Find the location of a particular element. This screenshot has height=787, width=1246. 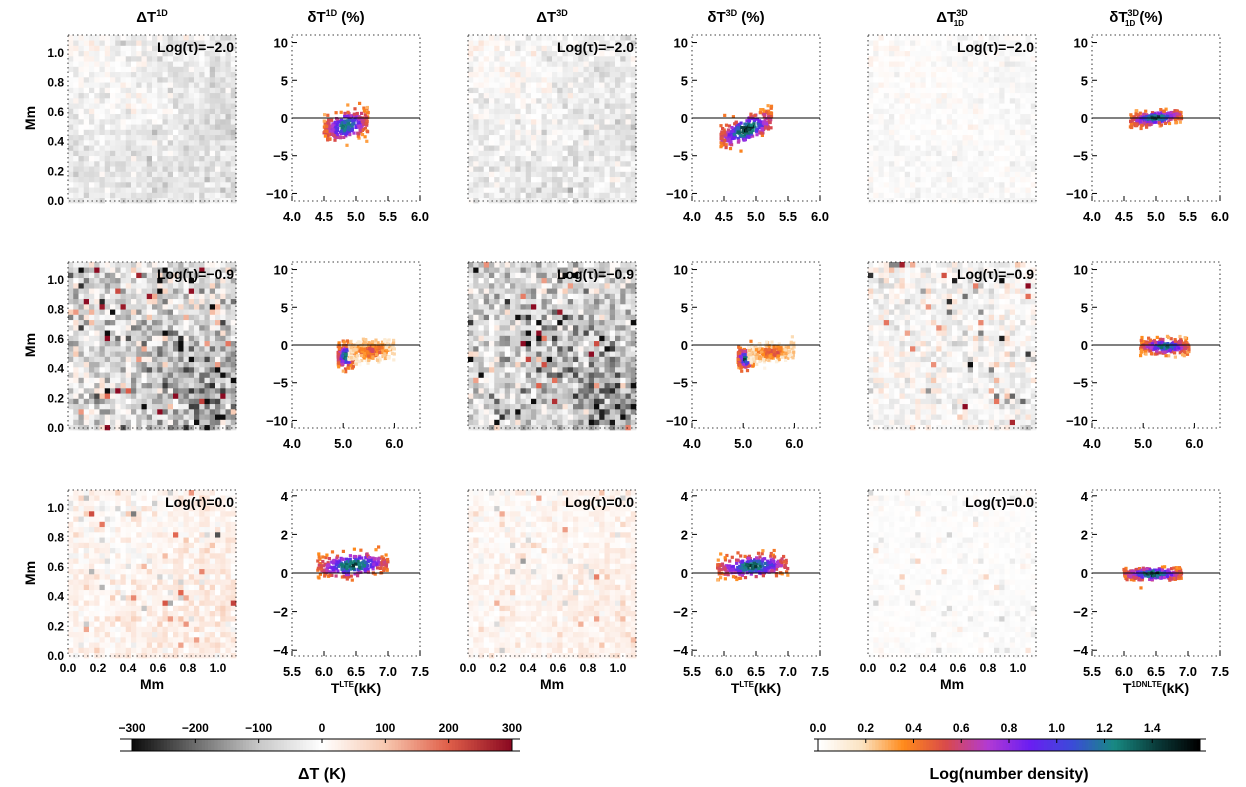

x-tick-label: 4.0 is located at coordinates (1092, 216).